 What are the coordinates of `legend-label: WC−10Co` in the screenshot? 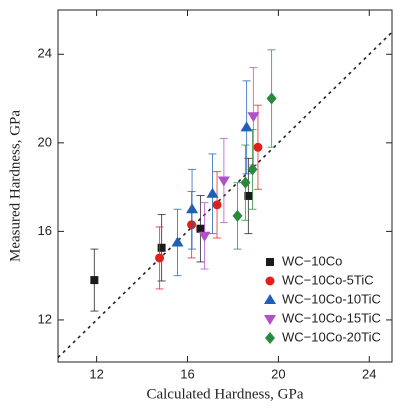 It's located at (312, 260).